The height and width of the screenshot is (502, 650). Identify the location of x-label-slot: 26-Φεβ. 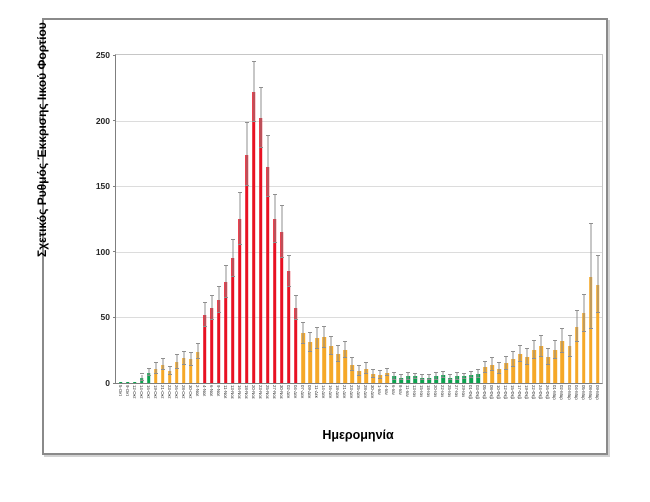
(547, 400).